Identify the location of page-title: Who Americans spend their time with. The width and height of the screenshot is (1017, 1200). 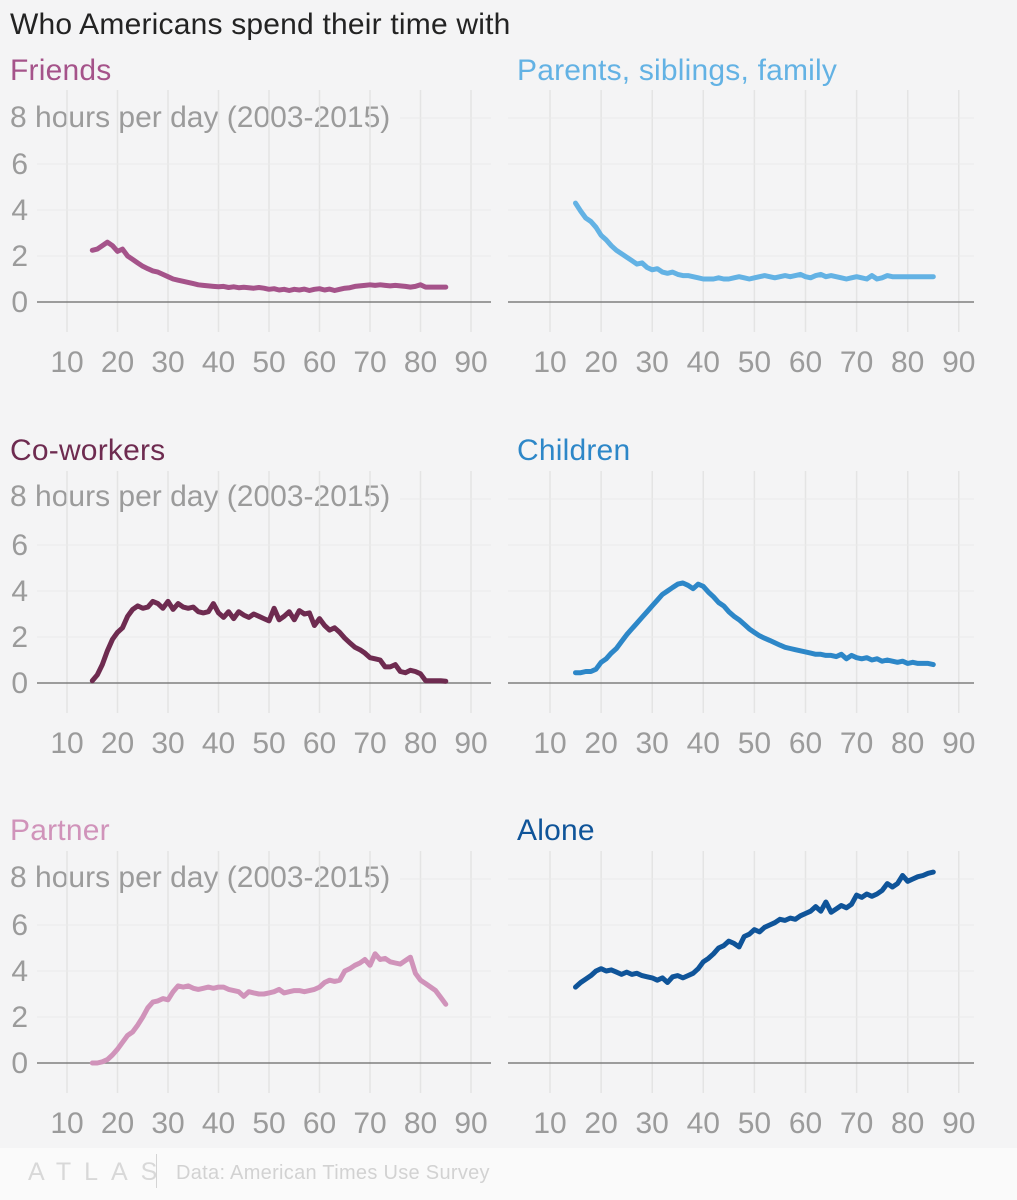
(260, 24).